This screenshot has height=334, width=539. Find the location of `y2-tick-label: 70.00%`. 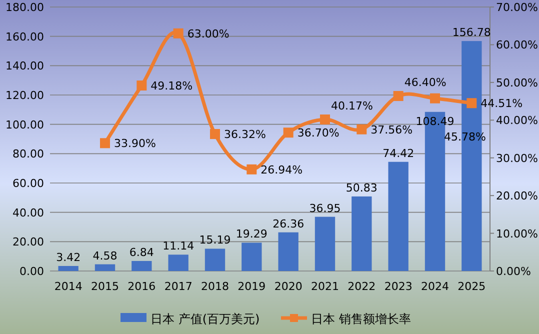

y2-tick-label: 70.00% is located at coordinates (517, 7).